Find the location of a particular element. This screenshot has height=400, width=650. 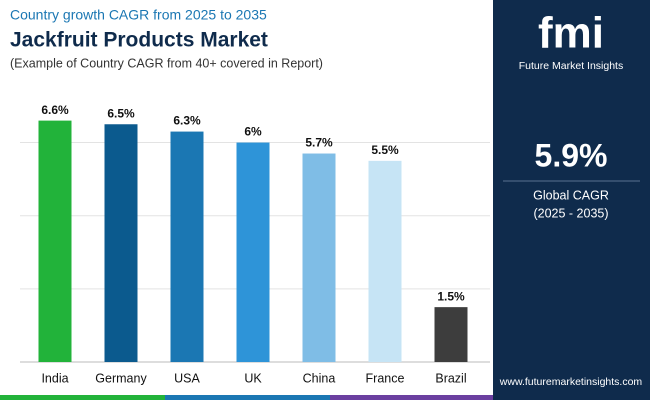

x-tick-label: France is located at coordinates (385, 378).